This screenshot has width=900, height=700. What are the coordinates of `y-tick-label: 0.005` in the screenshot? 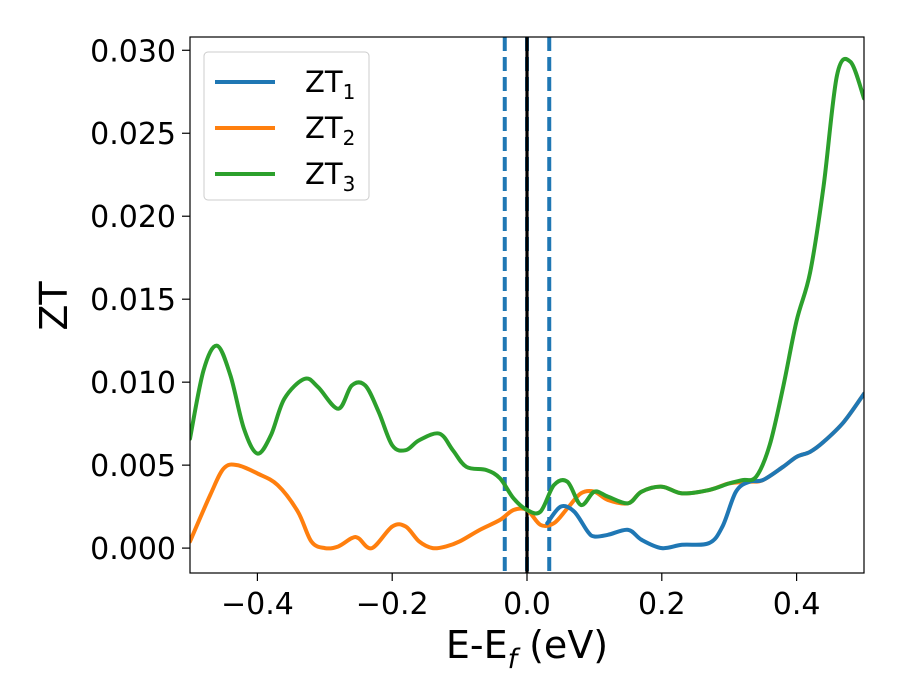 It's located at (133, 466).